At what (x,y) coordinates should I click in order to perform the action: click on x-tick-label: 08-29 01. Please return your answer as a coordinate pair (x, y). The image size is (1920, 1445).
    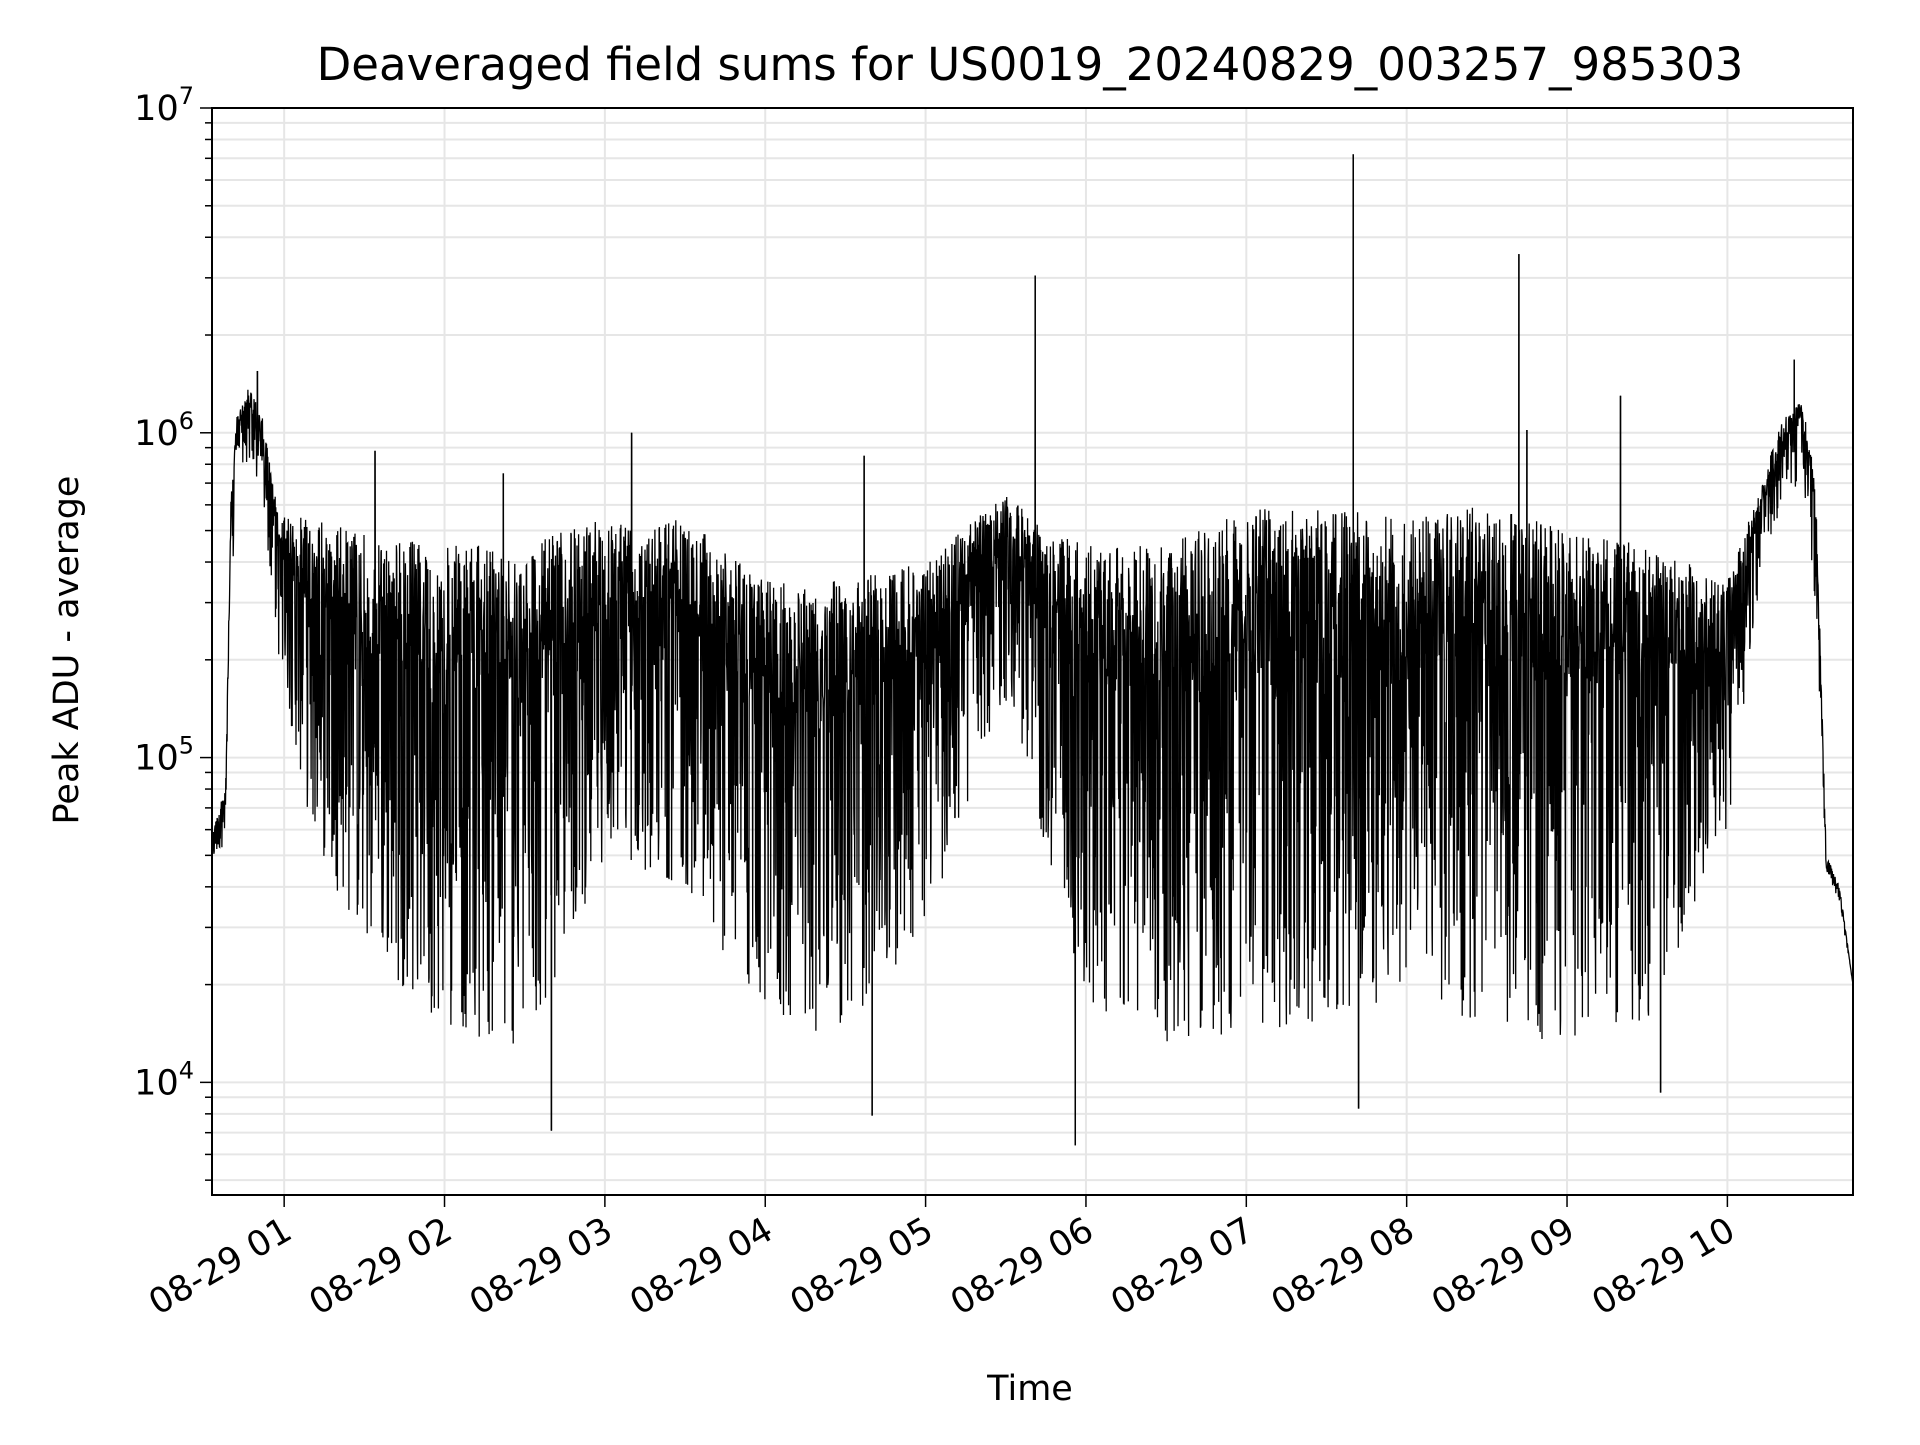
    Looking at the image, I should click on (220, 1266).